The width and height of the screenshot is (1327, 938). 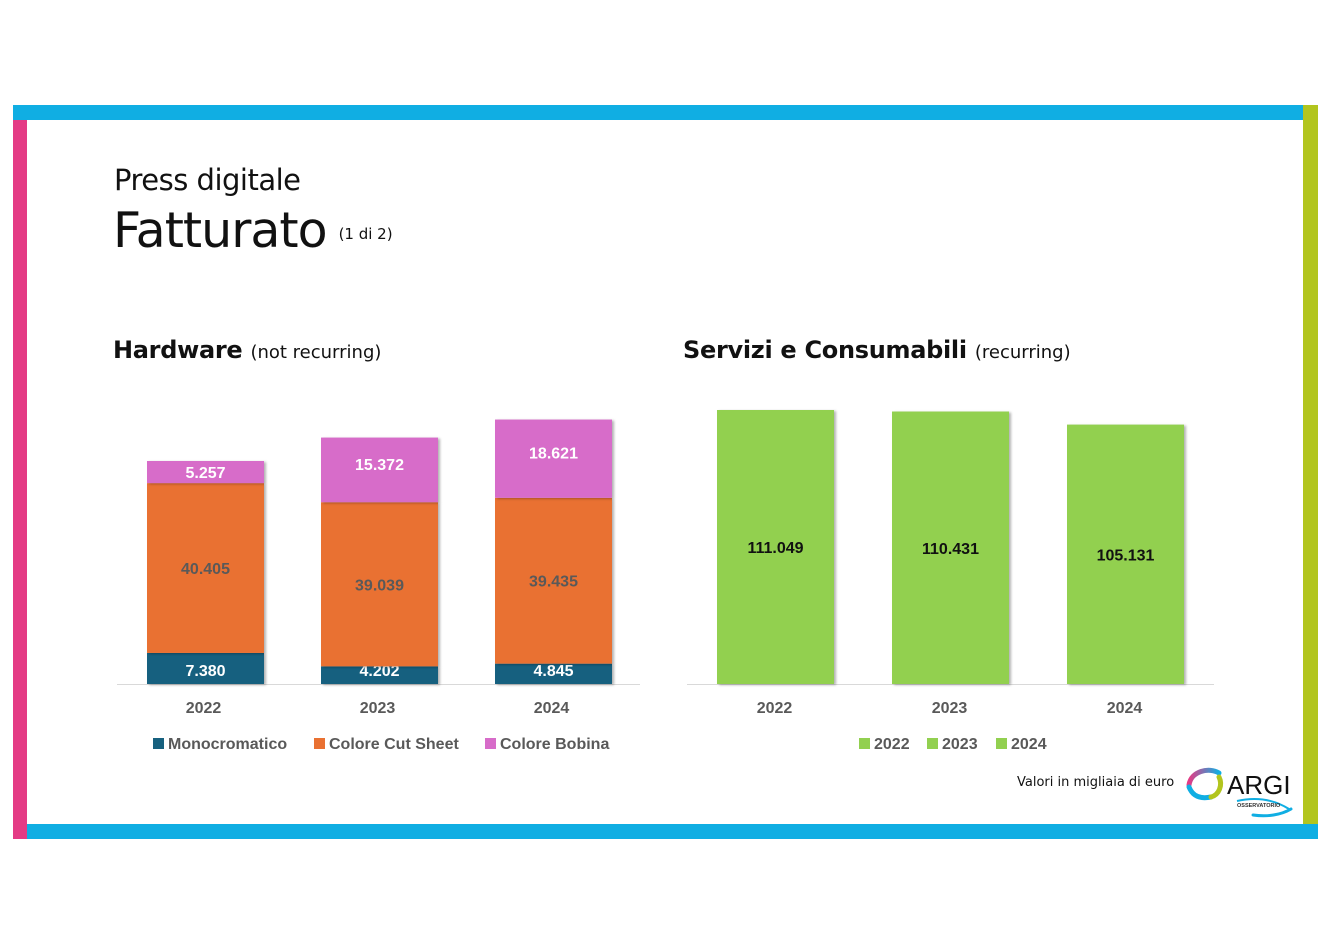 I want to click on frame-right-bar, so click(x=1310, y=464).